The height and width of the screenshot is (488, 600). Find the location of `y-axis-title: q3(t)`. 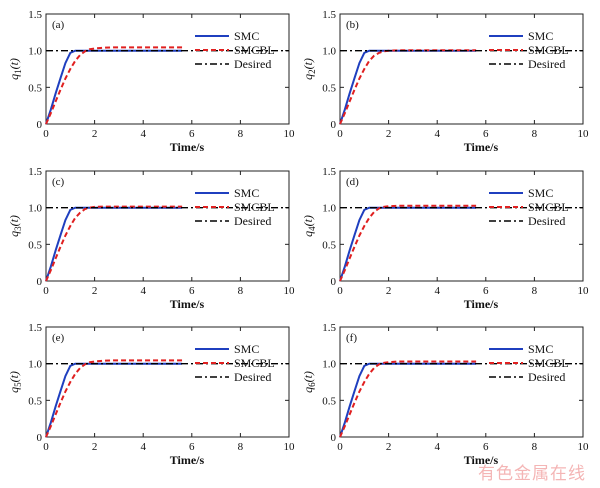

y-axis-title: q3(t) is located at coordinates (15, 226).